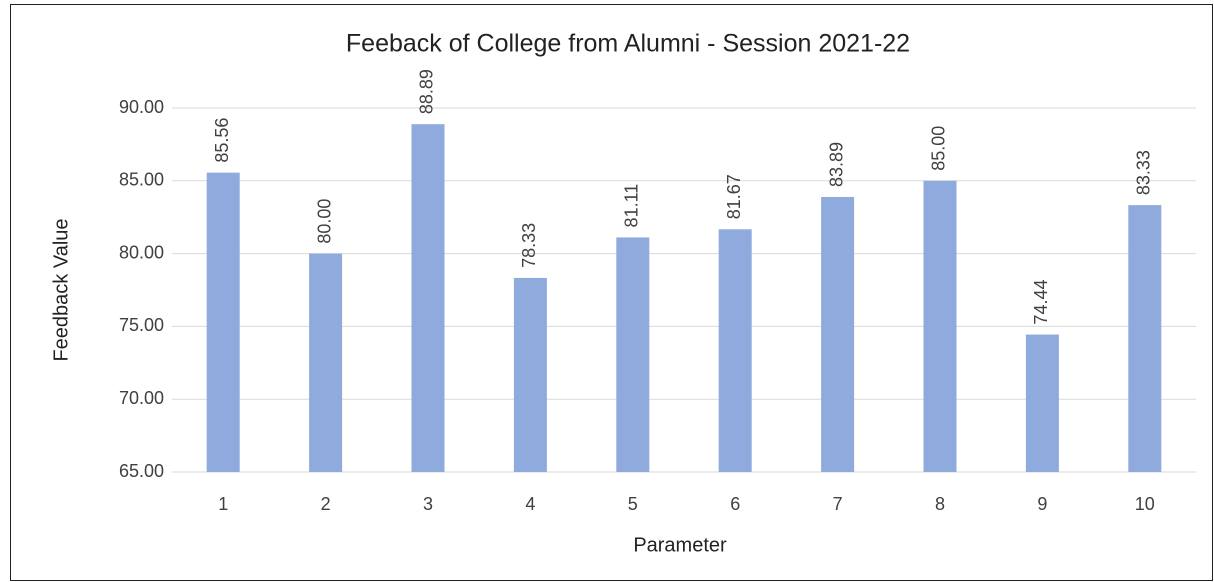 This screenshot has width=1214, height=582. I want to click on data-label: 85.00, so click(939, 148).